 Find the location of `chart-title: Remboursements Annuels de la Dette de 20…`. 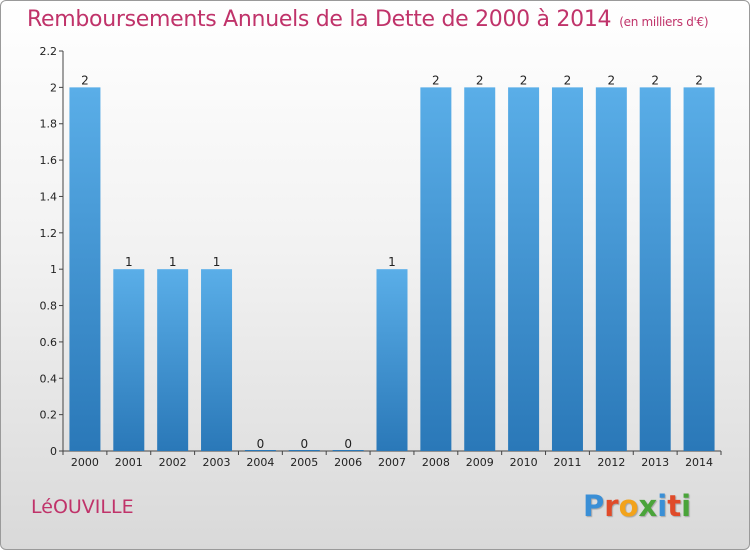

chart-title: Remboursements Annuels de la Dette de 20… is located at coordinates (368, 19).